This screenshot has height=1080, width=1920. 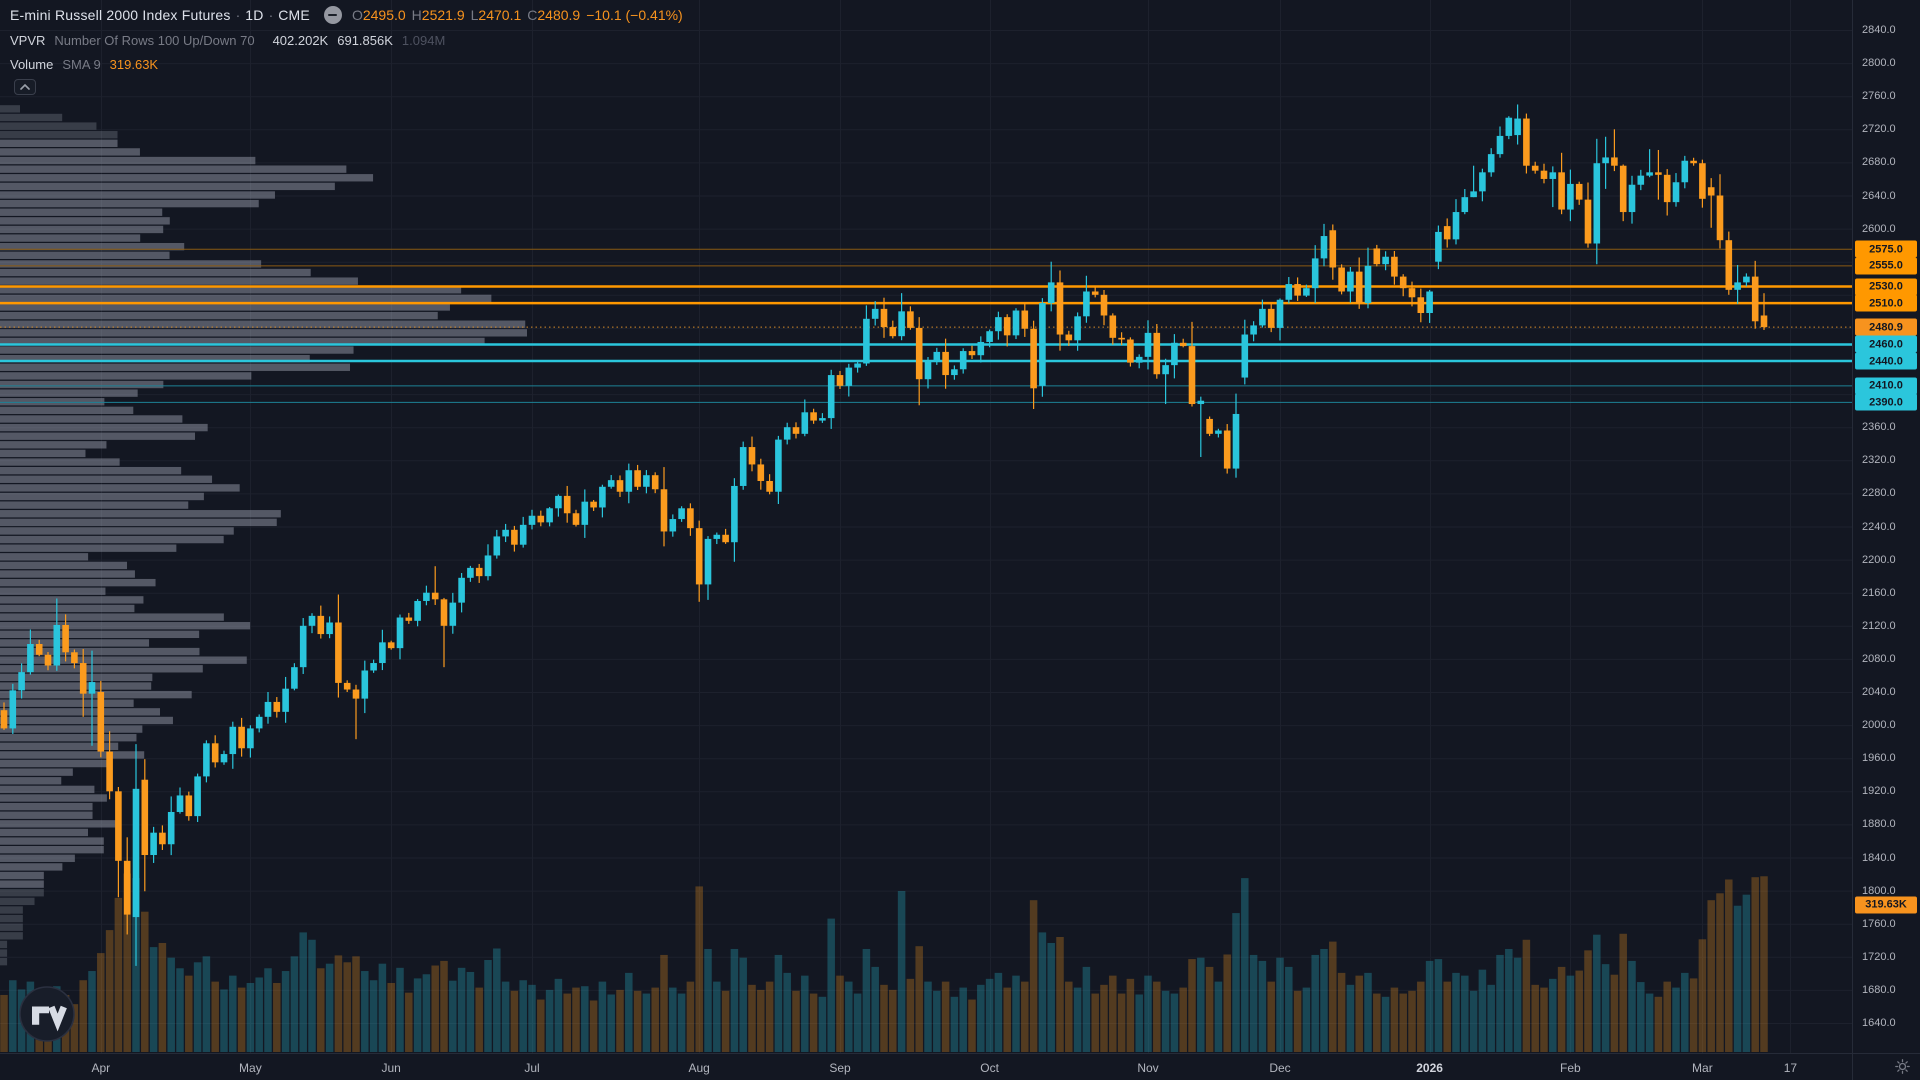 I want to click on volume-name: Volume, so click(x=32, y=64).